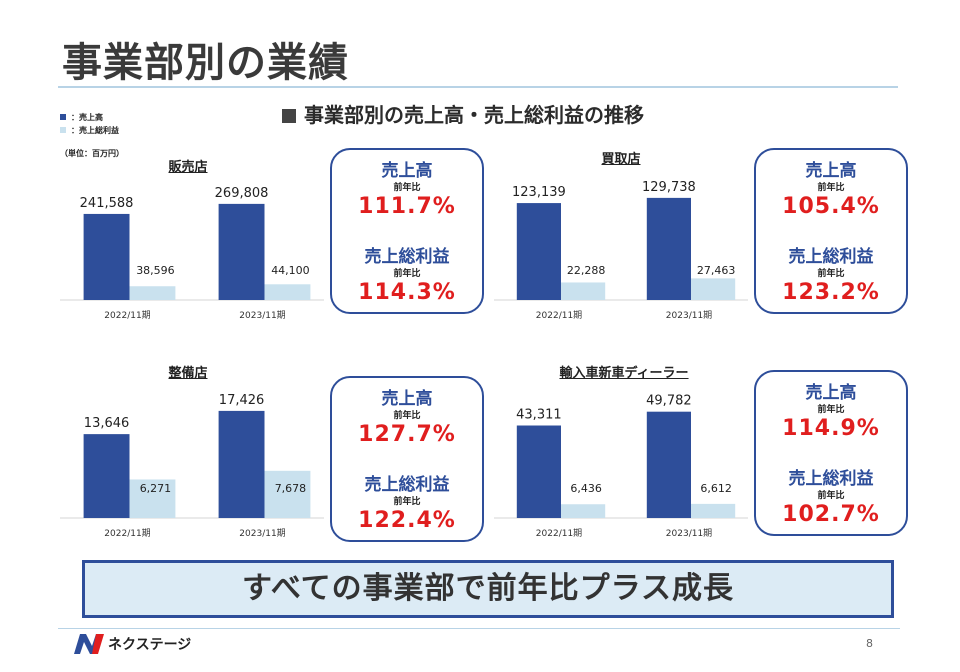 This screenshot has height=672, width=960. I want to click on chart-title: 買取店, so click(621, 159).